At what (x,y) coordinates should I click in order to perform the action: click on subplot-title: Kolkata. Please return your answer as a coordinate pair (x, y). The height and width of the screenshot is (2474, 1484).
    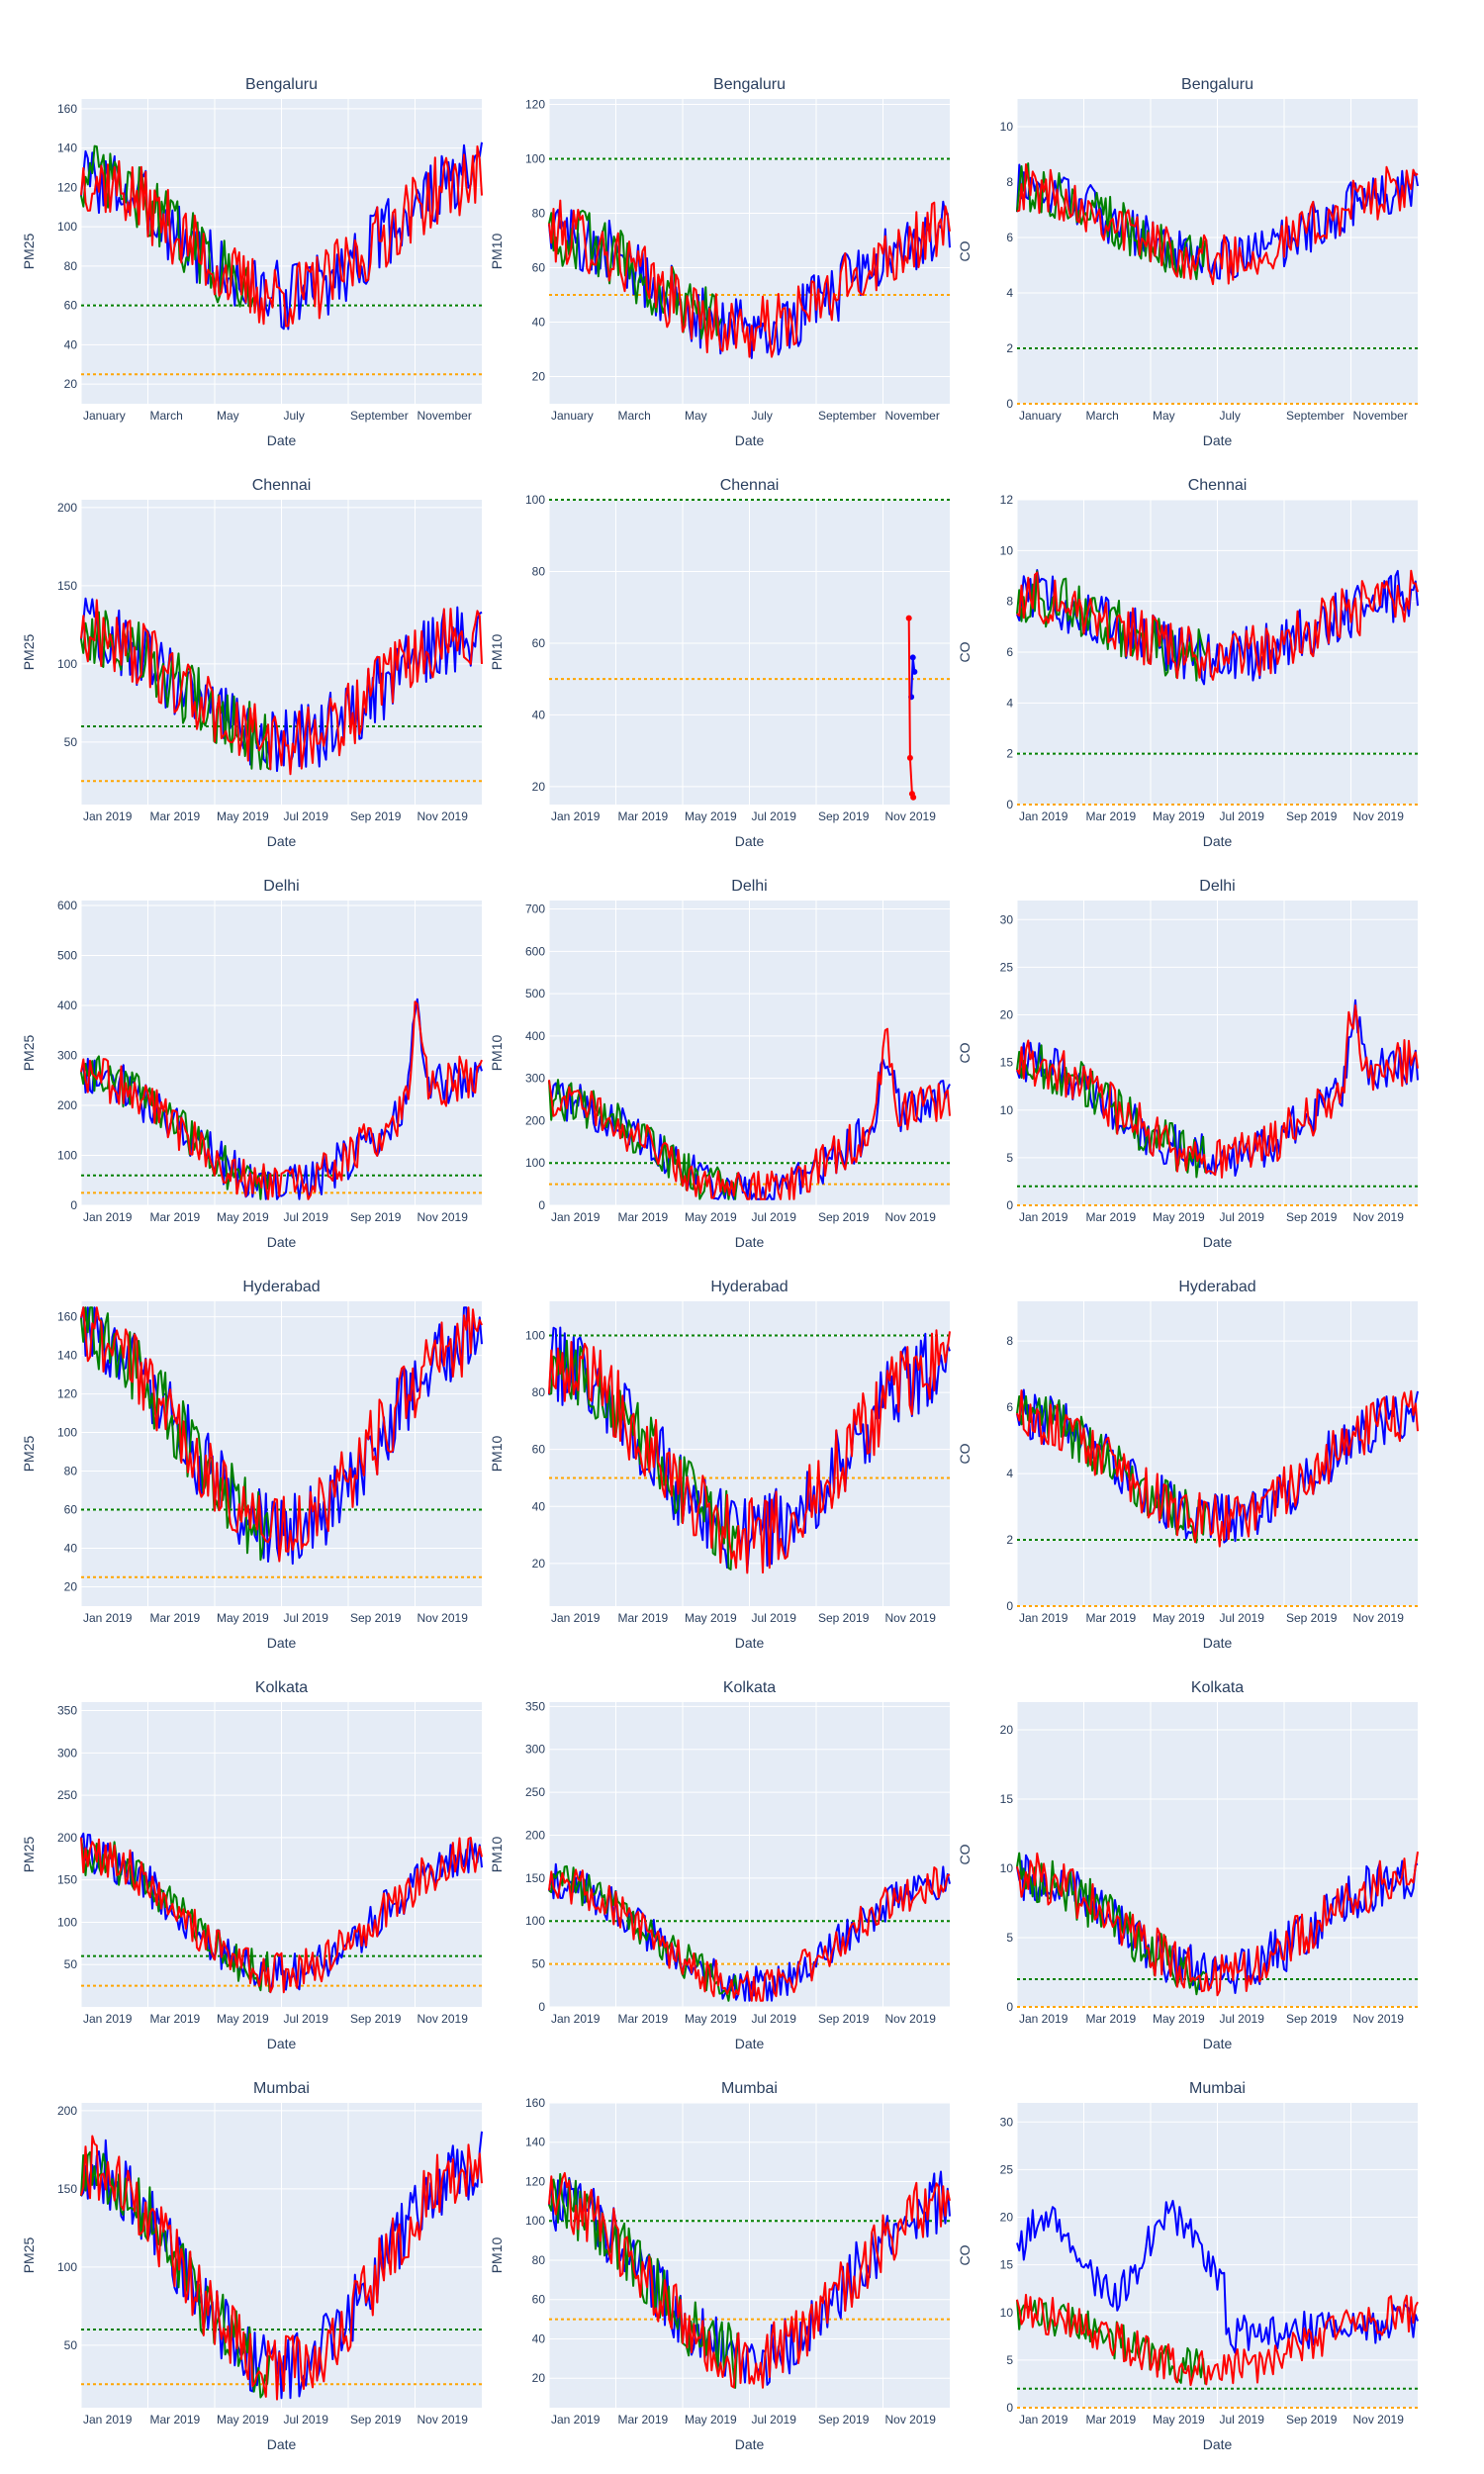
    Looking at the image, I should click on (1217, 1688).